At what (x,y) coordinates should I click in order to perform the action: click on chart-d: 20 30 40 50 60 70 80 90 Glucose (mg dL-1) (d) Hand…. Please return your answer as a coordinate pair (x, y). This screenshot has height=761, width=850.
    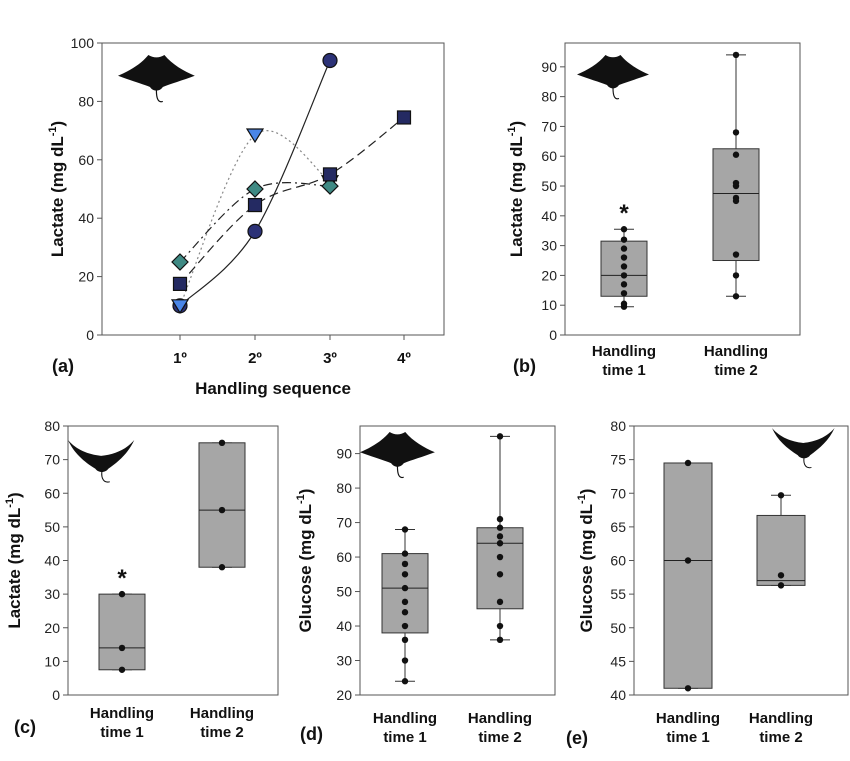
    Looking at the image, I should click on (425, 585).